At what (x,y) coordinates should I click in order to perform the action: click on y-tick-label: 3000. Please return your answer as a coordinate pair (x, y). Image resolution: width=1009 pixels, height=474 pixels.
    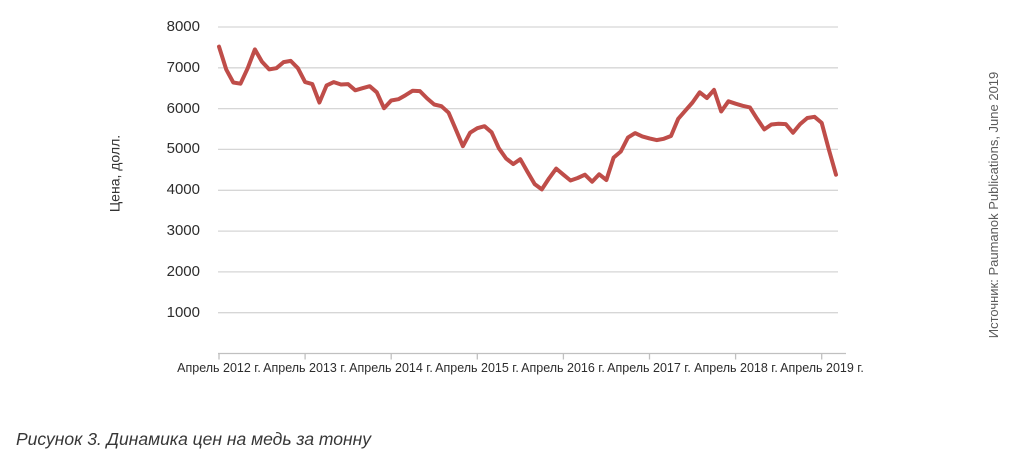
    Looking at the image, I should click on (183, 230).